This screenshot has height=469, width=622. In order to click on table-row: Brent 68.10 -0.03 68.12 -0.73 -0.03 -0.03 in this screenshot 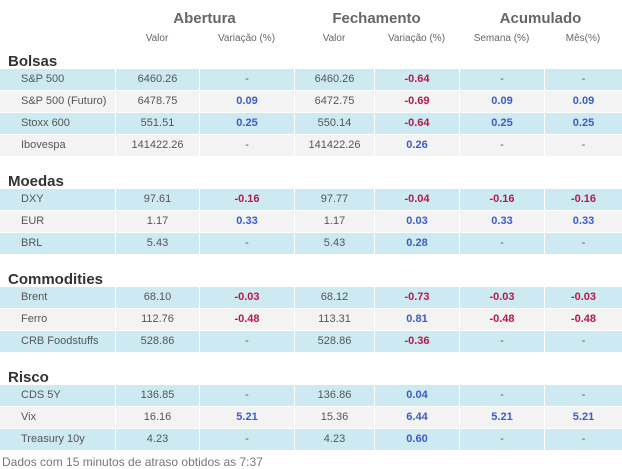, I will do `click(311, 297)`.